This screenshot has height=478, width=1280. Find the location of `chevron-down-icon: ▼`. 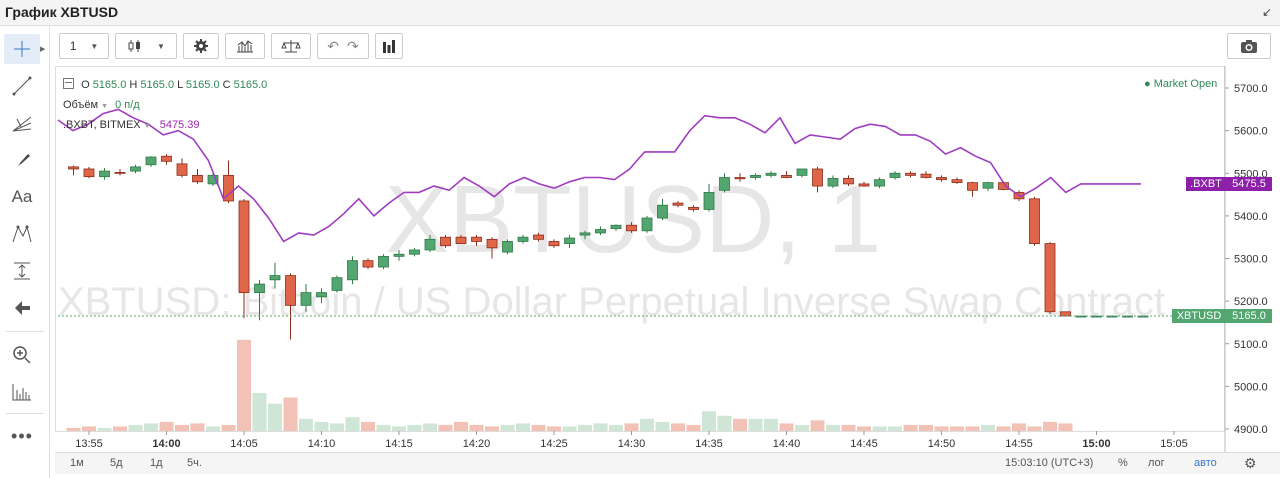

chevron-down-icon: ▼ is located at coordinates (94, 46).